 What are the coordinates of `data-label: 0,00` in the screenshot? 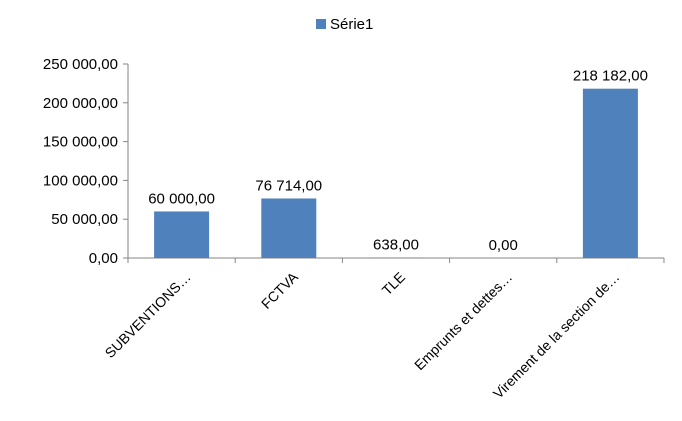 It's located at (503, 245).